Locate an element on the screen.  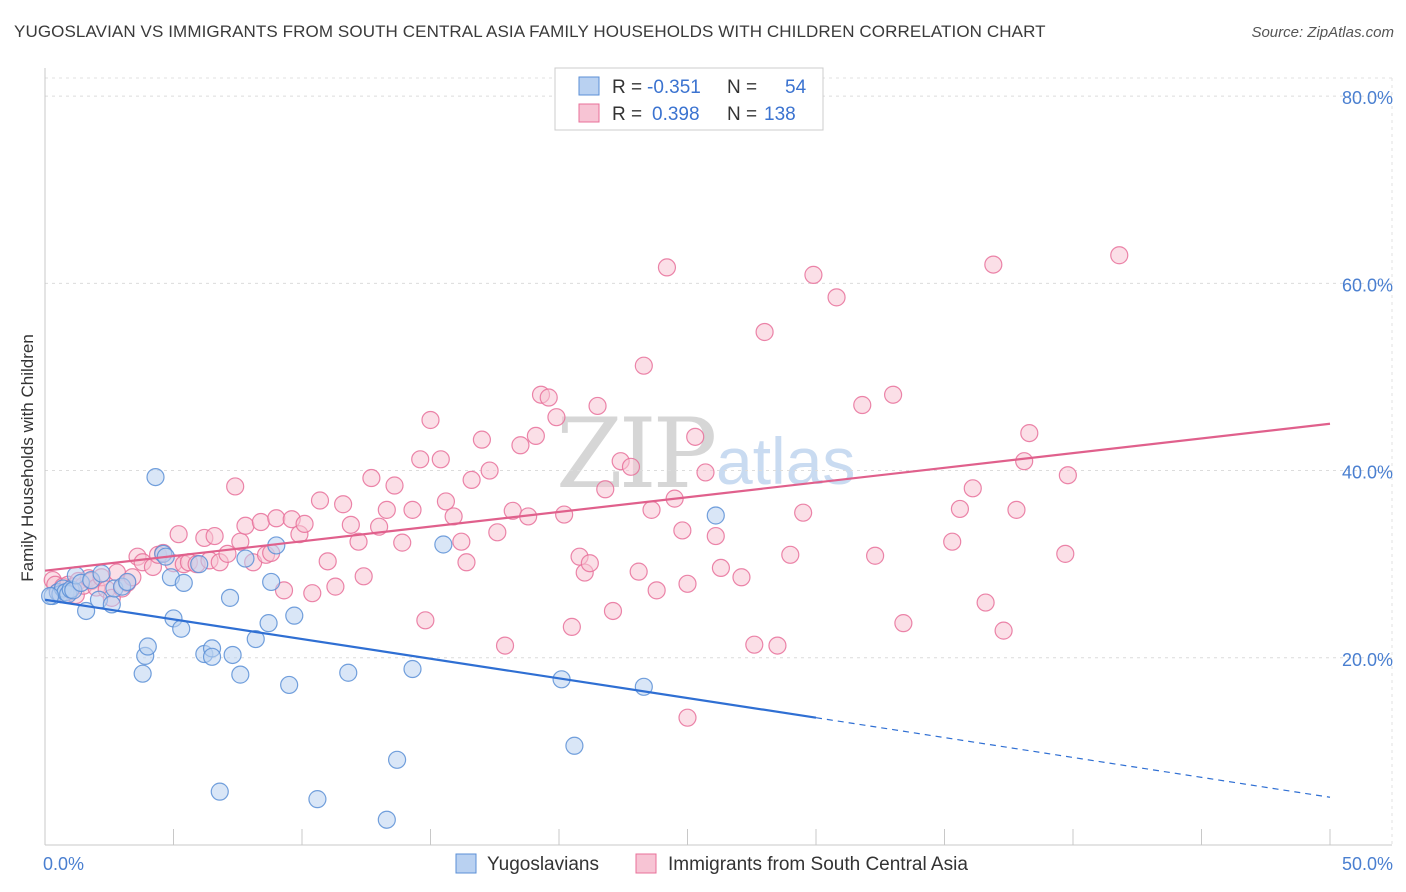
bottom-legend-label-1: Yugoslavians is located at coordinates (543, 864).